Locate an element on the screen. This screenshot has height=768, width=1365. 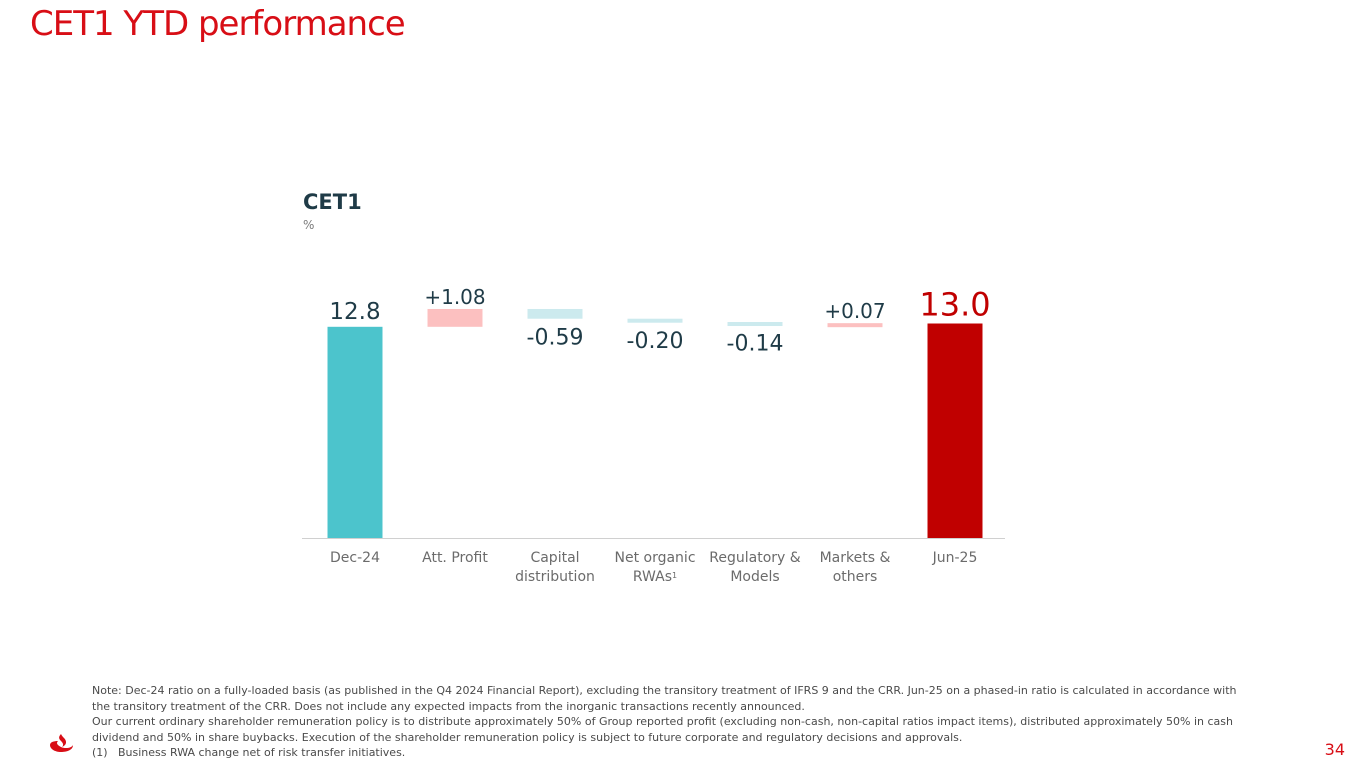
data-label-2: +1.08 is located at coordinates (454, 297).